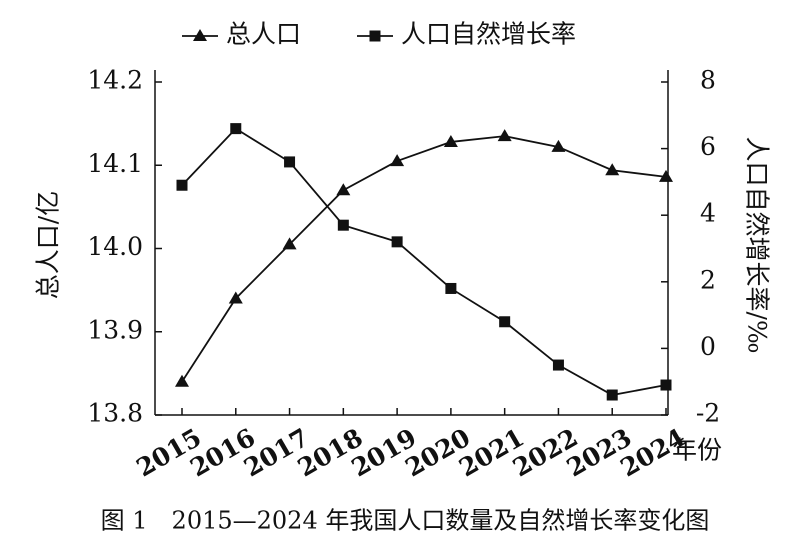  I want to click on legend-label: 总人口, so click(263, 34).